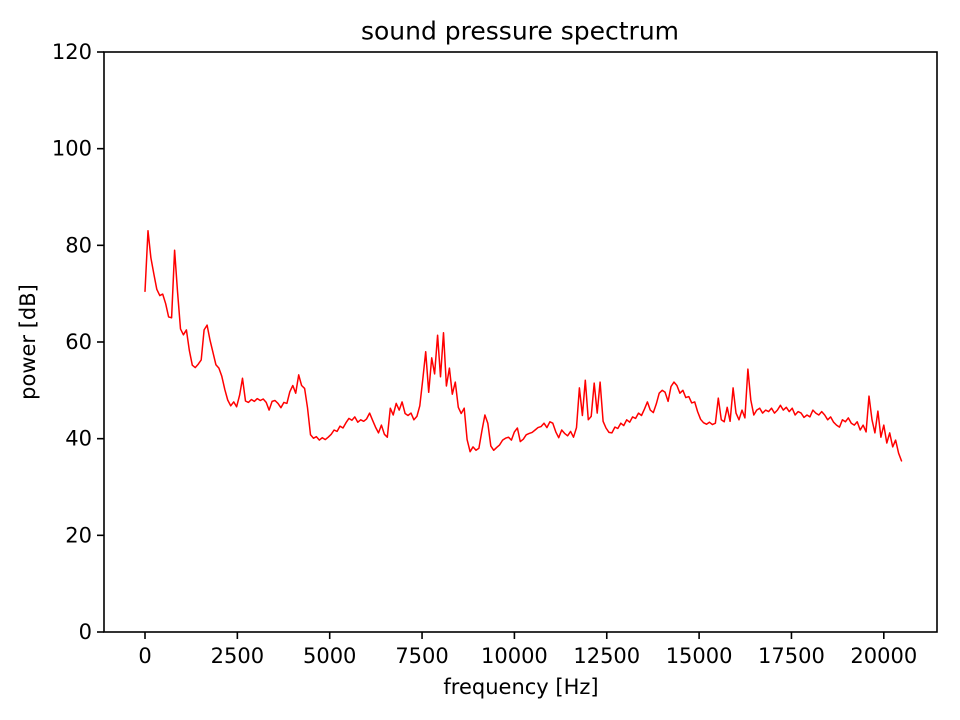  I want to click on x-tick-label: 20000, so click(883, 656).